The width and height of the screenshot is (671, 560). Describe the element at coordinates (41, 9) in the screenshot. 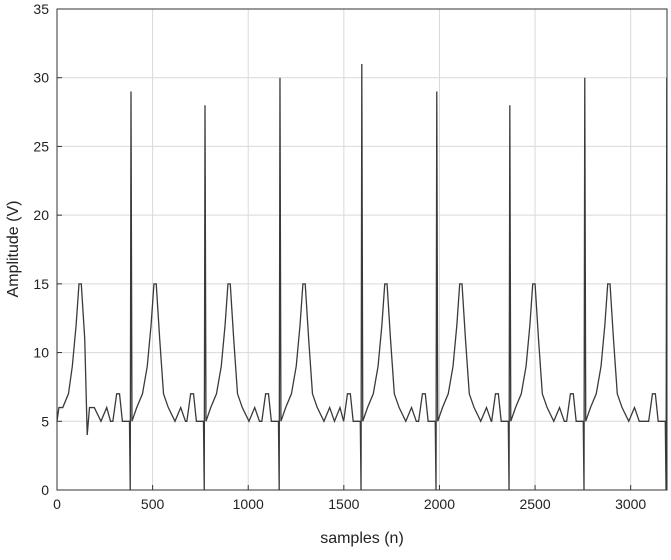

I see `y-tick-label: 35` at that location.